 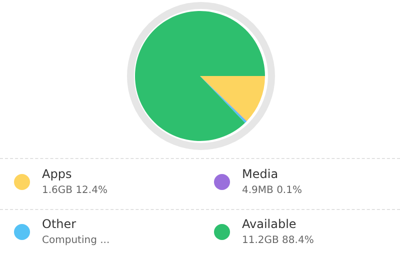 What do you see at coordinates (59, 224) in the screenshot?
I see `legend-label: Other` at bounding box center [59, 224].